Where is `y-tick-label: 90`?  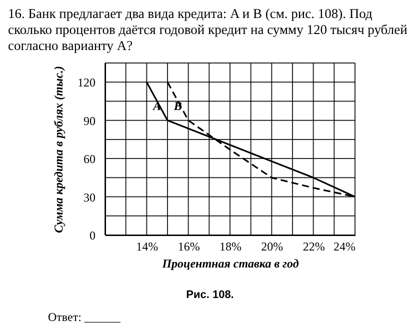 y-tick-label: 90 is located at coordinates (90, 121).